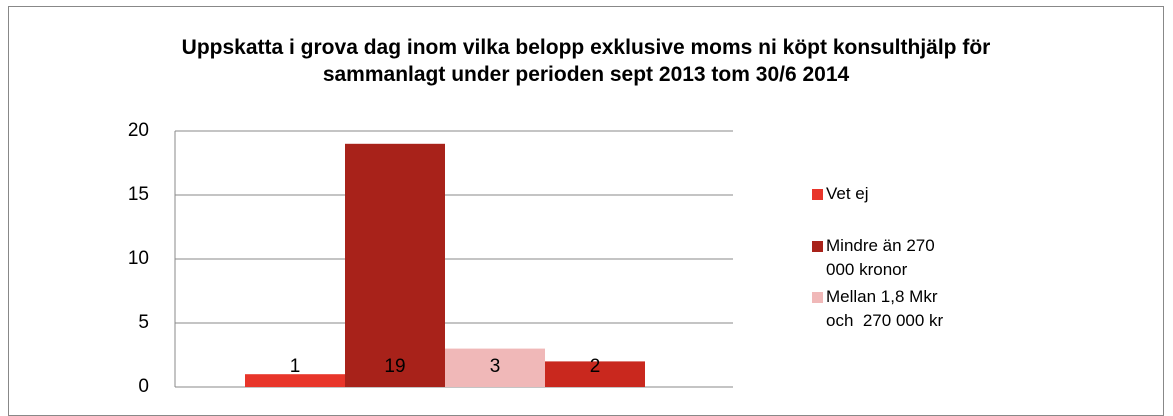 Image resolution: width=1173 pixels, height=416 pixels. Describe the element at coordinates (138, 258) in the screenshot. I see `y-tick-label: 10` at that location.